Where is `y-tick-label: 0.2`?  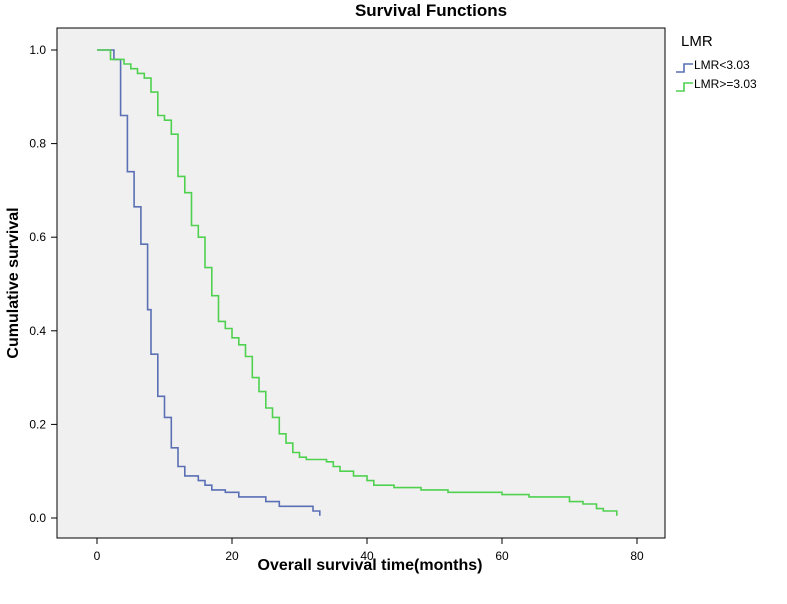
y-tick-label: 0.2 is located at coordinates (37, 424).